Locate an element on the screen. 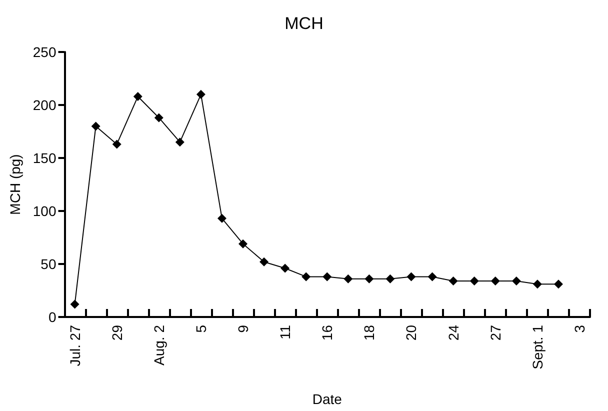 Image resolution: width=608 pixels, height=411 pixels. y-tick-label: 200 is located at coordinates (44, 105).